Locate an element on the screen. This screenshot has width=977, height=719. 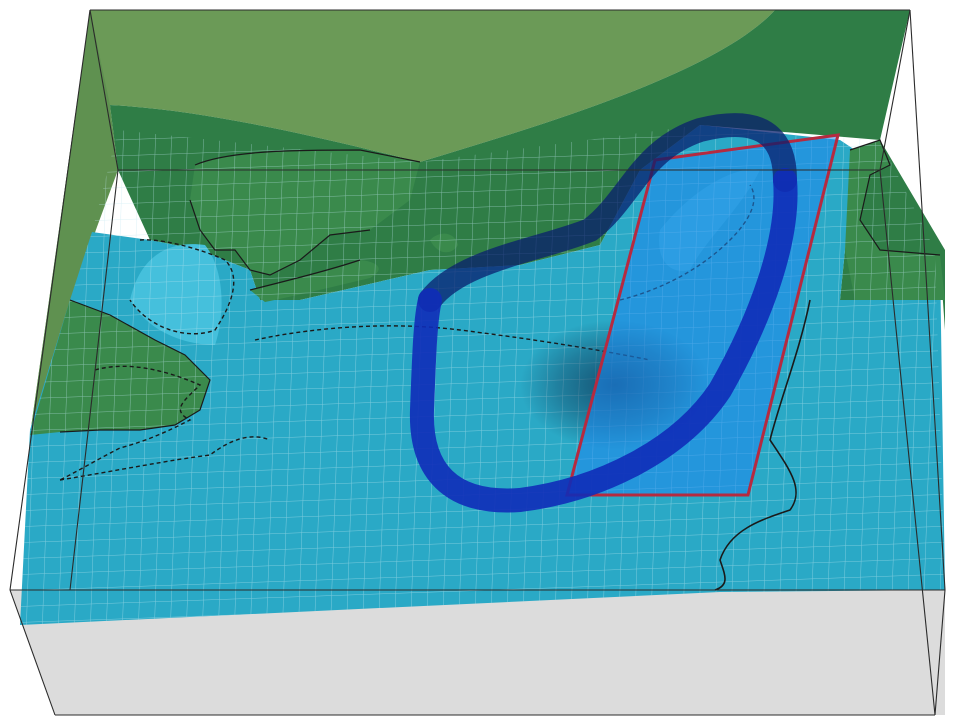
loop-path-upper is located at coordinates (607, 212).